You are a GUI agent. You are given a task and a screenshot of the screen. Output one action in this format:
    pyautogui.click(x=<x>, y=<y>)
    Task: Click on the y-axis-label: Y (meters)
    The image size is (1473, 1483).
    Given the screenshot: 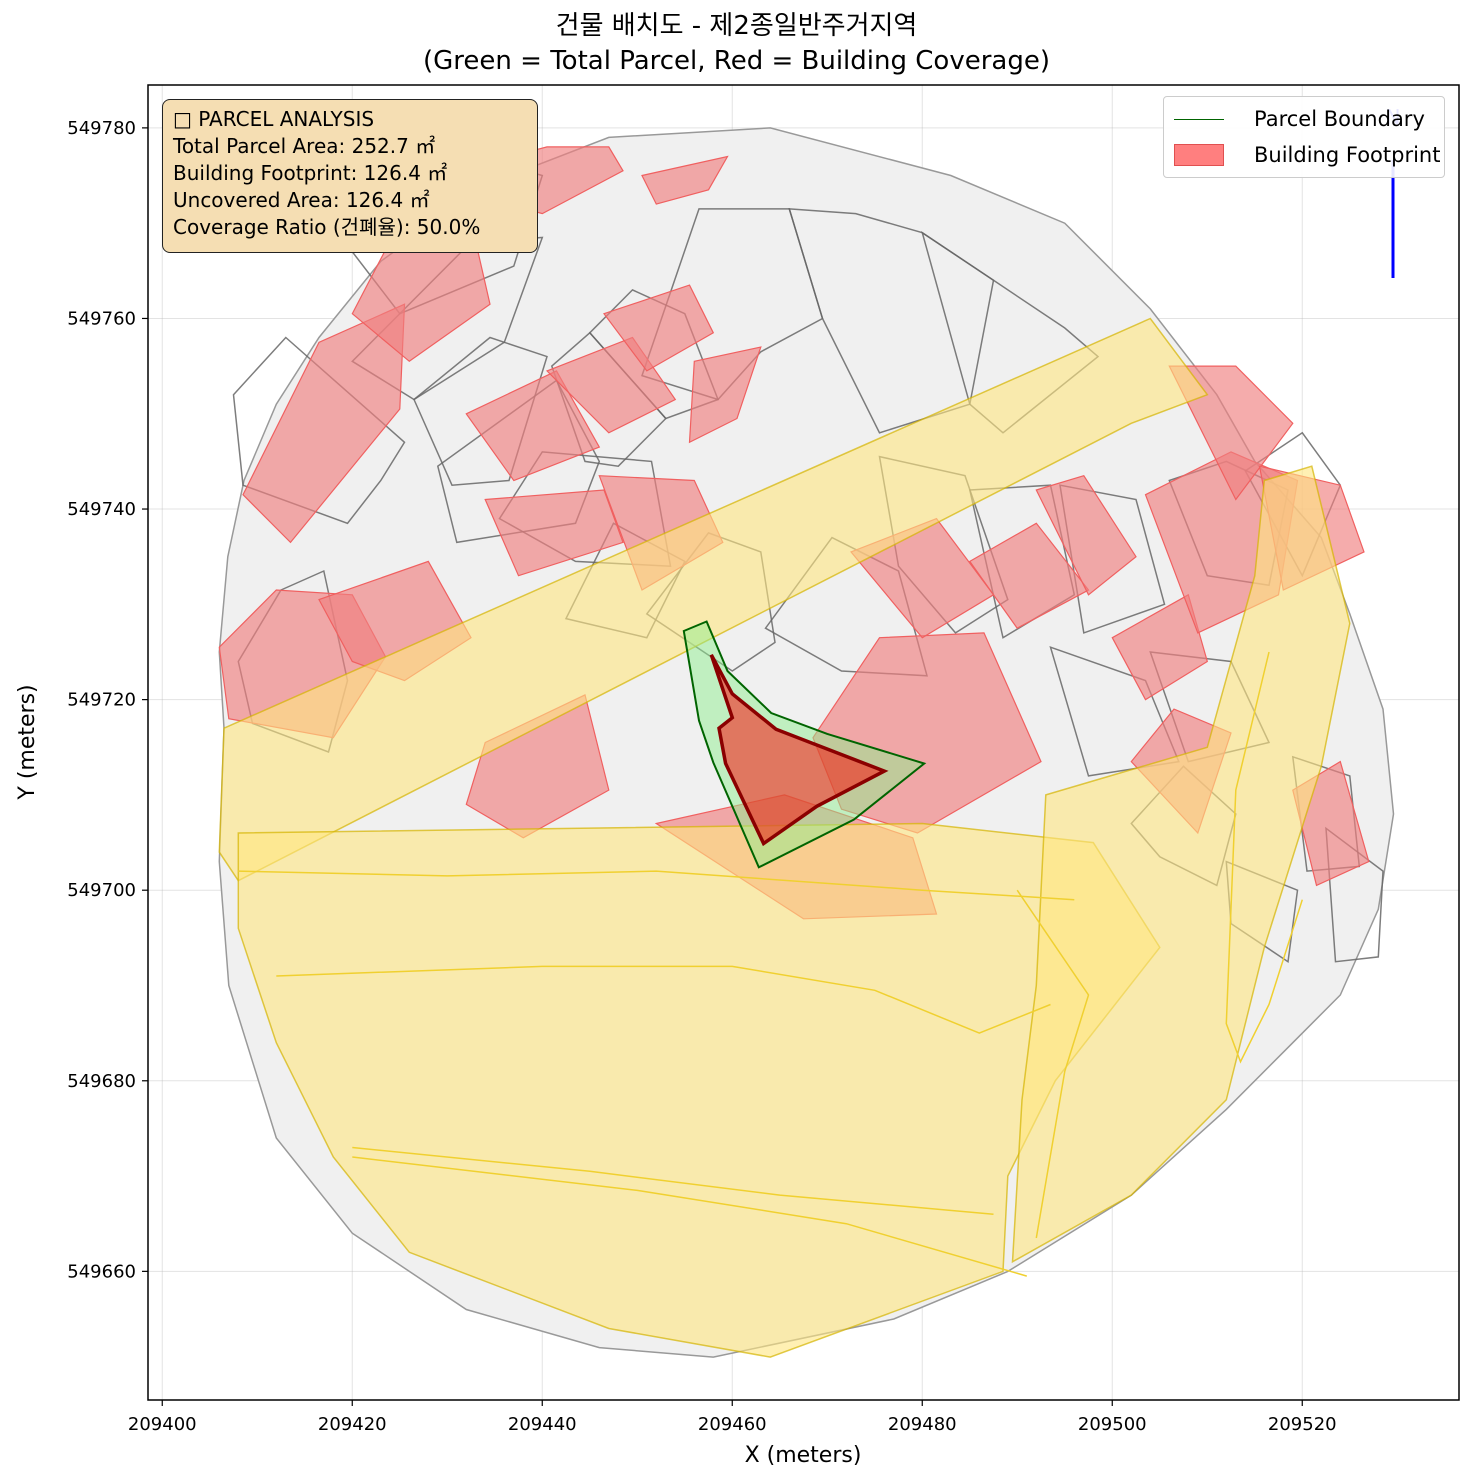 What is the action you would take?
    pyautogui.click(x=27, y=742)
    